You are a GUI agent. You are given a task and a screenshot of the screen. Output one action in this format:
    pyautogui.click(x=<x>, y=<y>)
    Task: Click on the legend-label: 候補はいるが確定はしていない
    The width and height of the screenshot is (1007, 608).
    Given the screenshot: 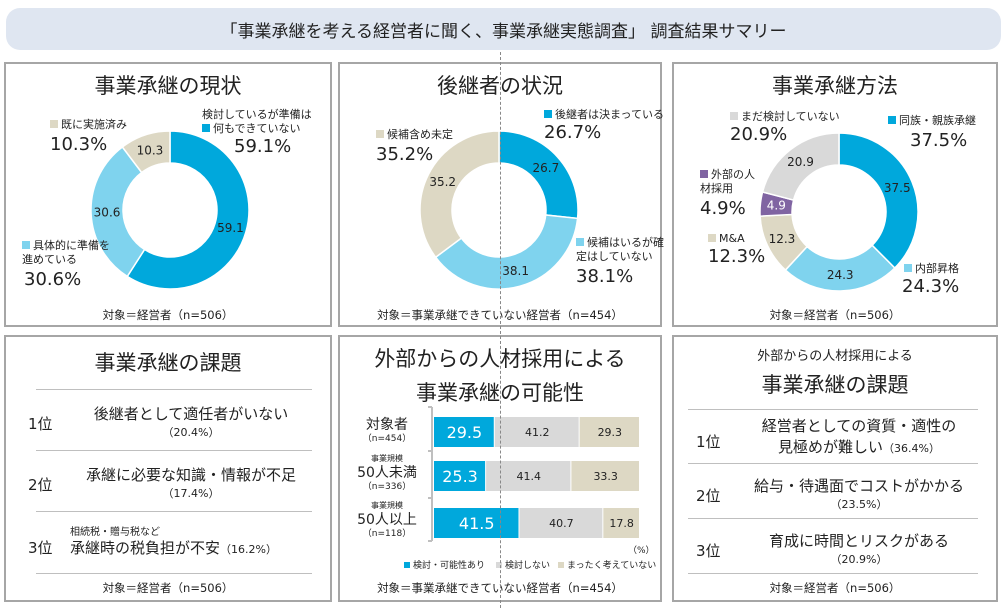 What is the action you would take?
    pyautogui.click(x=620, y=249)
    